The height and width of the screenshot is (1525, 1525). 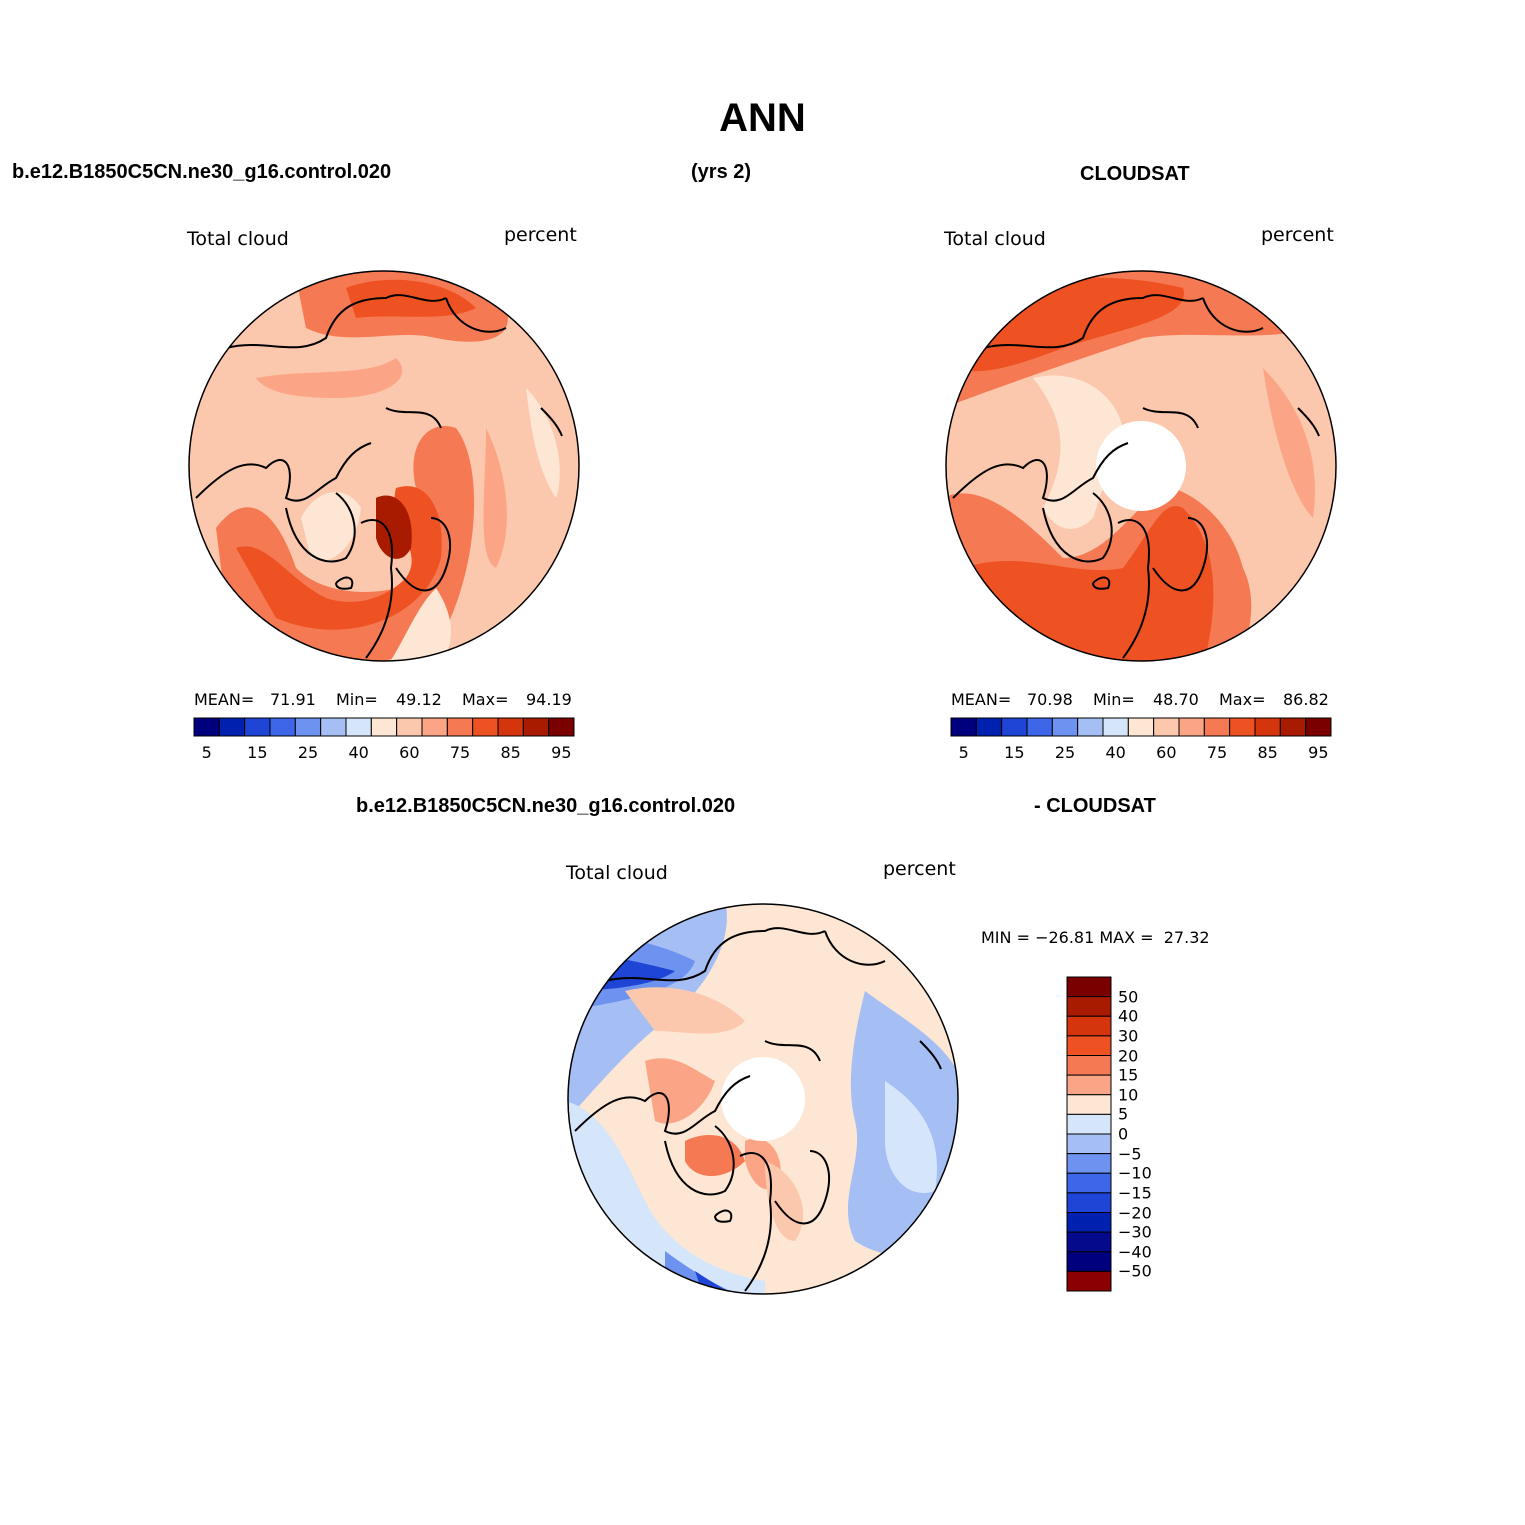 What do you see at coordinates (617, 873) in the screenshot?
I see `diff-variable-label: Total cloud` at bounding box center [617, 873].